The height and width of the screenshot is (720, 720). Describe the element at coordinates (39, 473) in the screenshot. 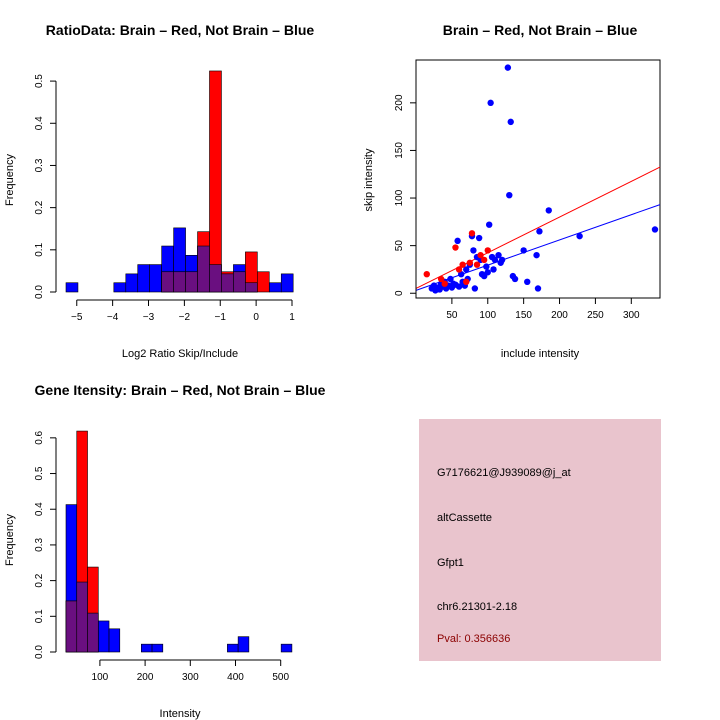

I see `intensity-histogram-y-tick-label: 0.5` at that location.